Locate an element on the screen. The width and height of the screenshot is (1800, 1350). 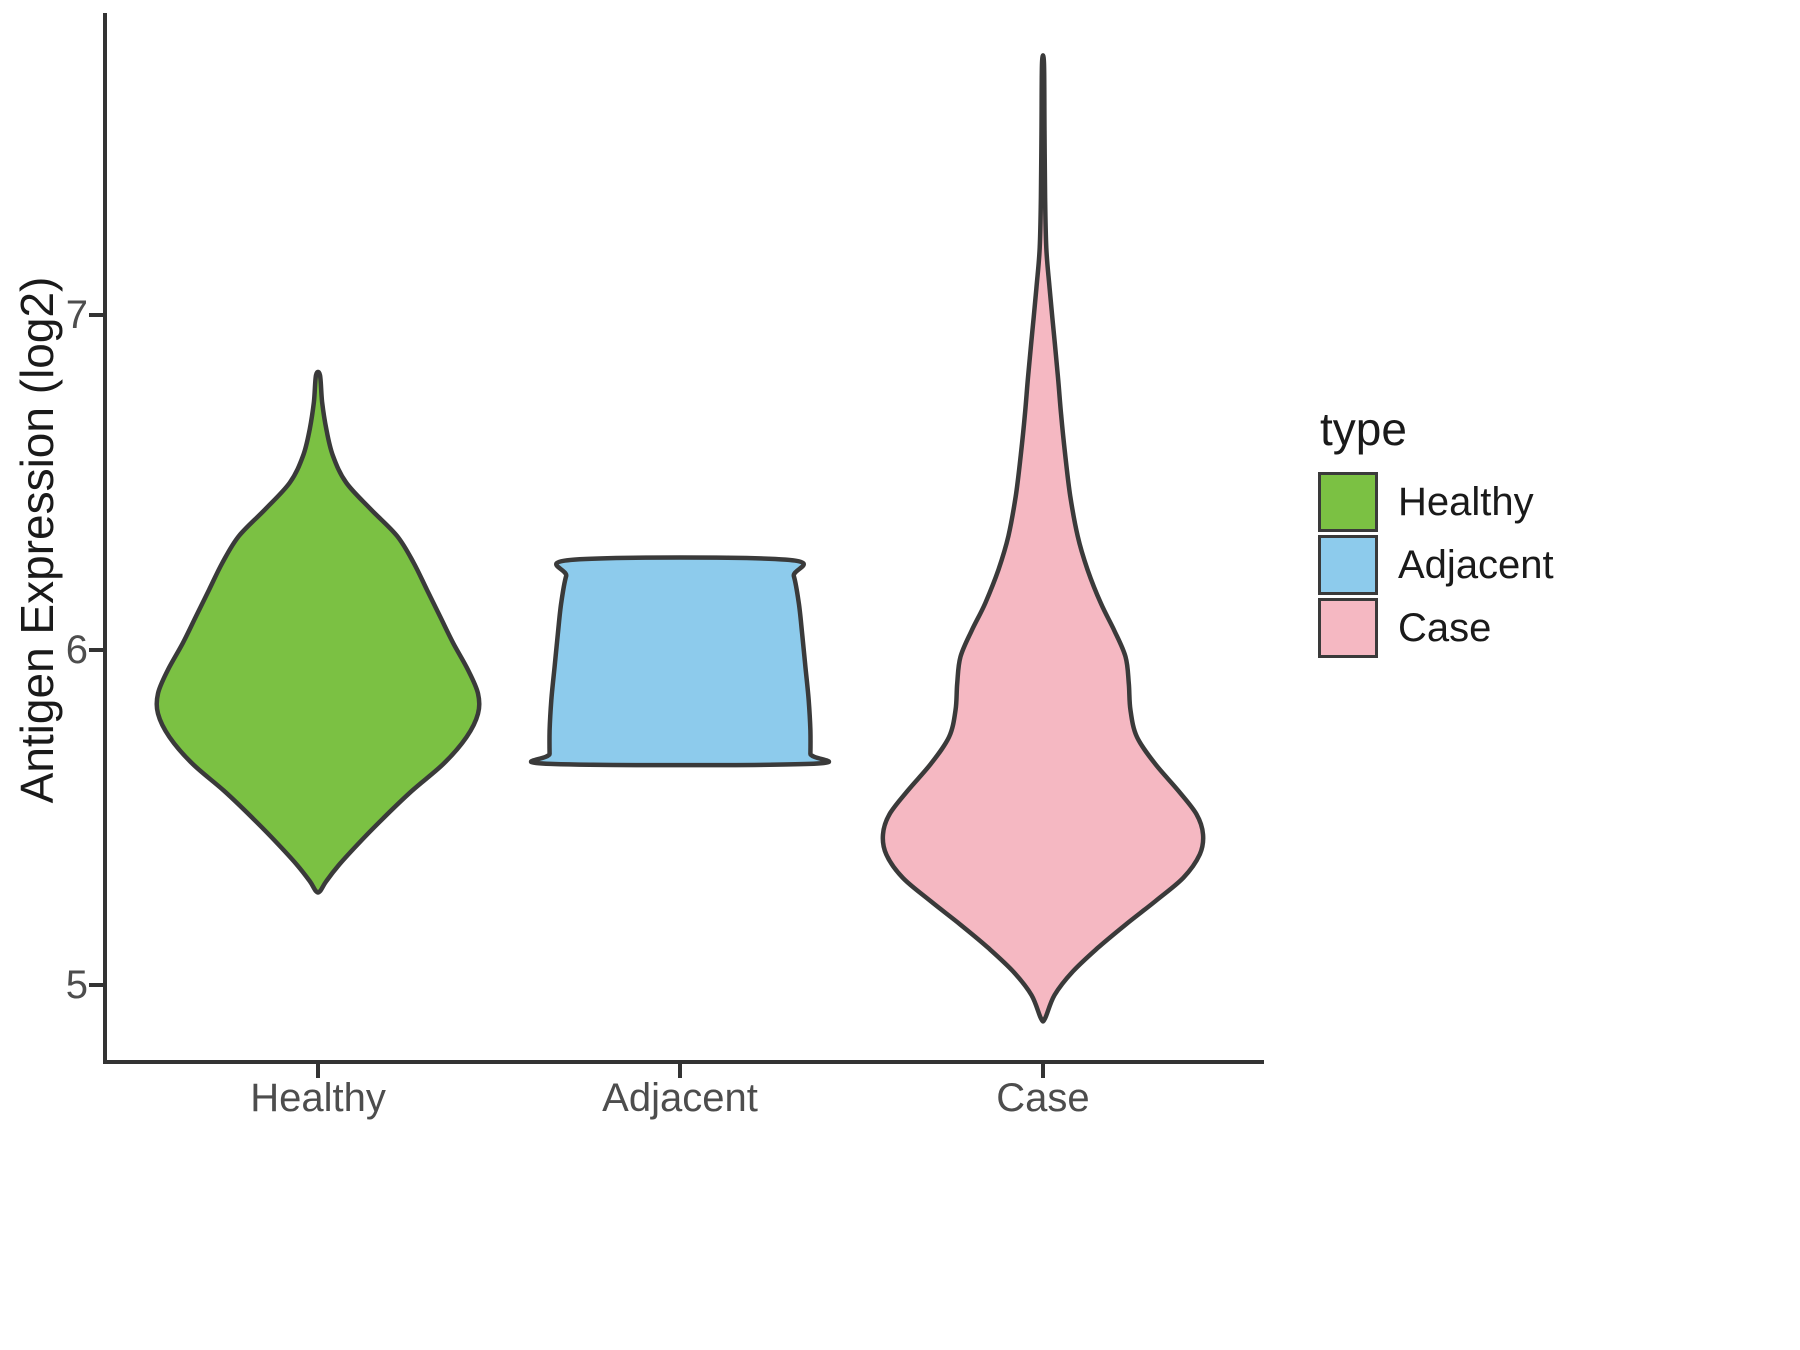
legend-label-healthy: Healthy is located at coordinates (1466, 501).